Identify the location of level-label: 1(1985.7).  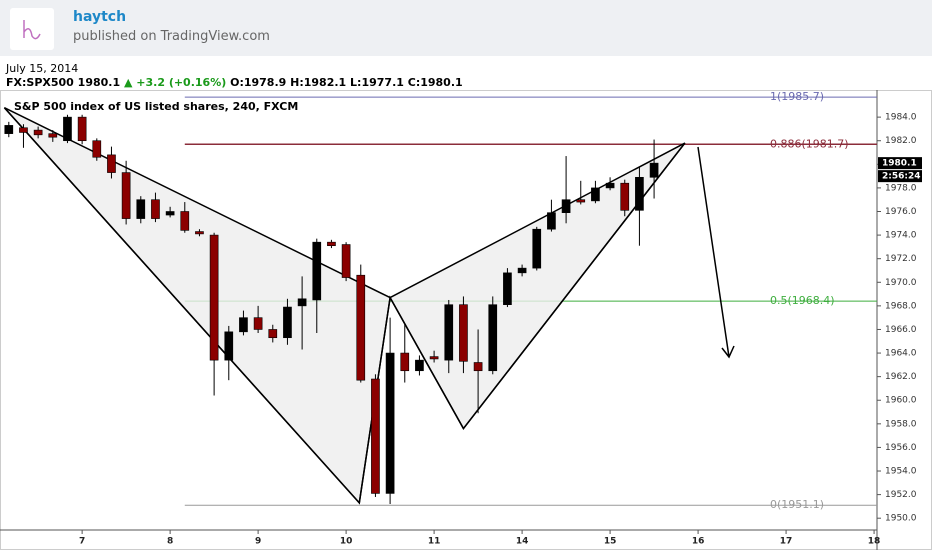
(797, 96).